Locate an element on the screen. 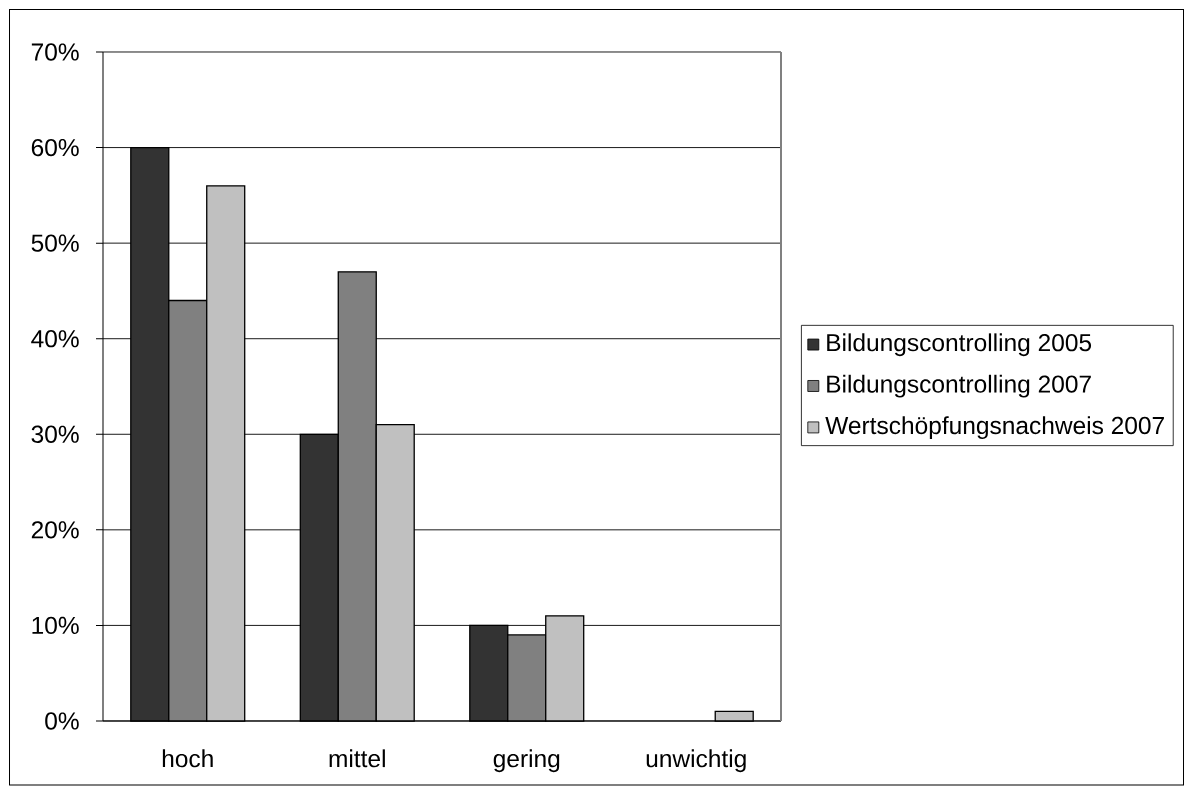 This screenshot has width=1192, height=794. y-tick-label: 20% is located at coordinates (55, 530).